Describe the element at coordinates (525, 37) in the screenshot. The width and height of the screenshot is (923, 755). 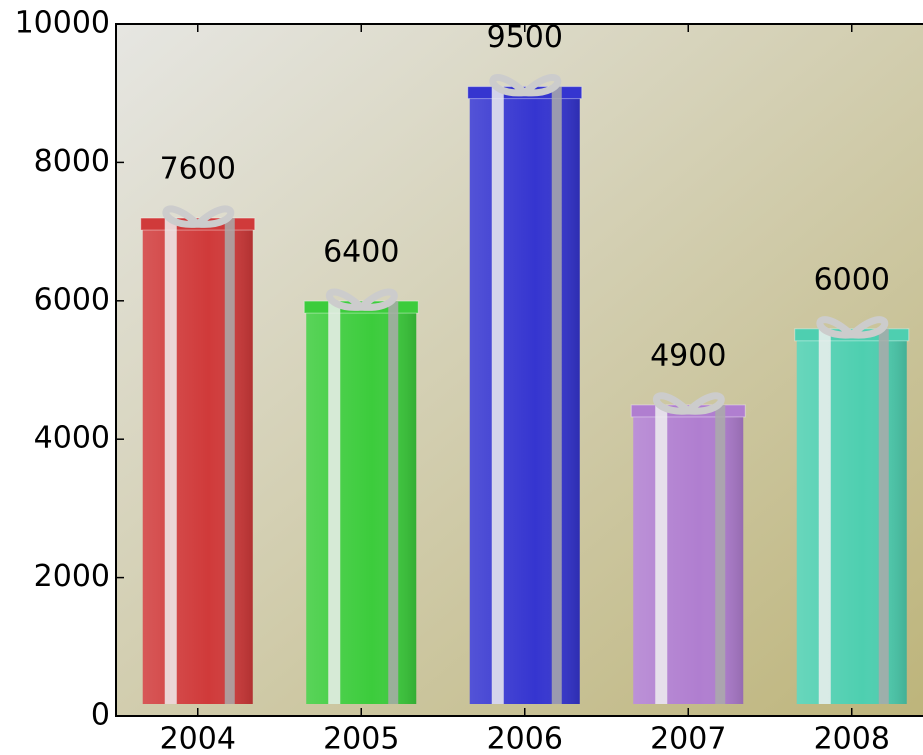
I see `value-label: 9500` at that location.